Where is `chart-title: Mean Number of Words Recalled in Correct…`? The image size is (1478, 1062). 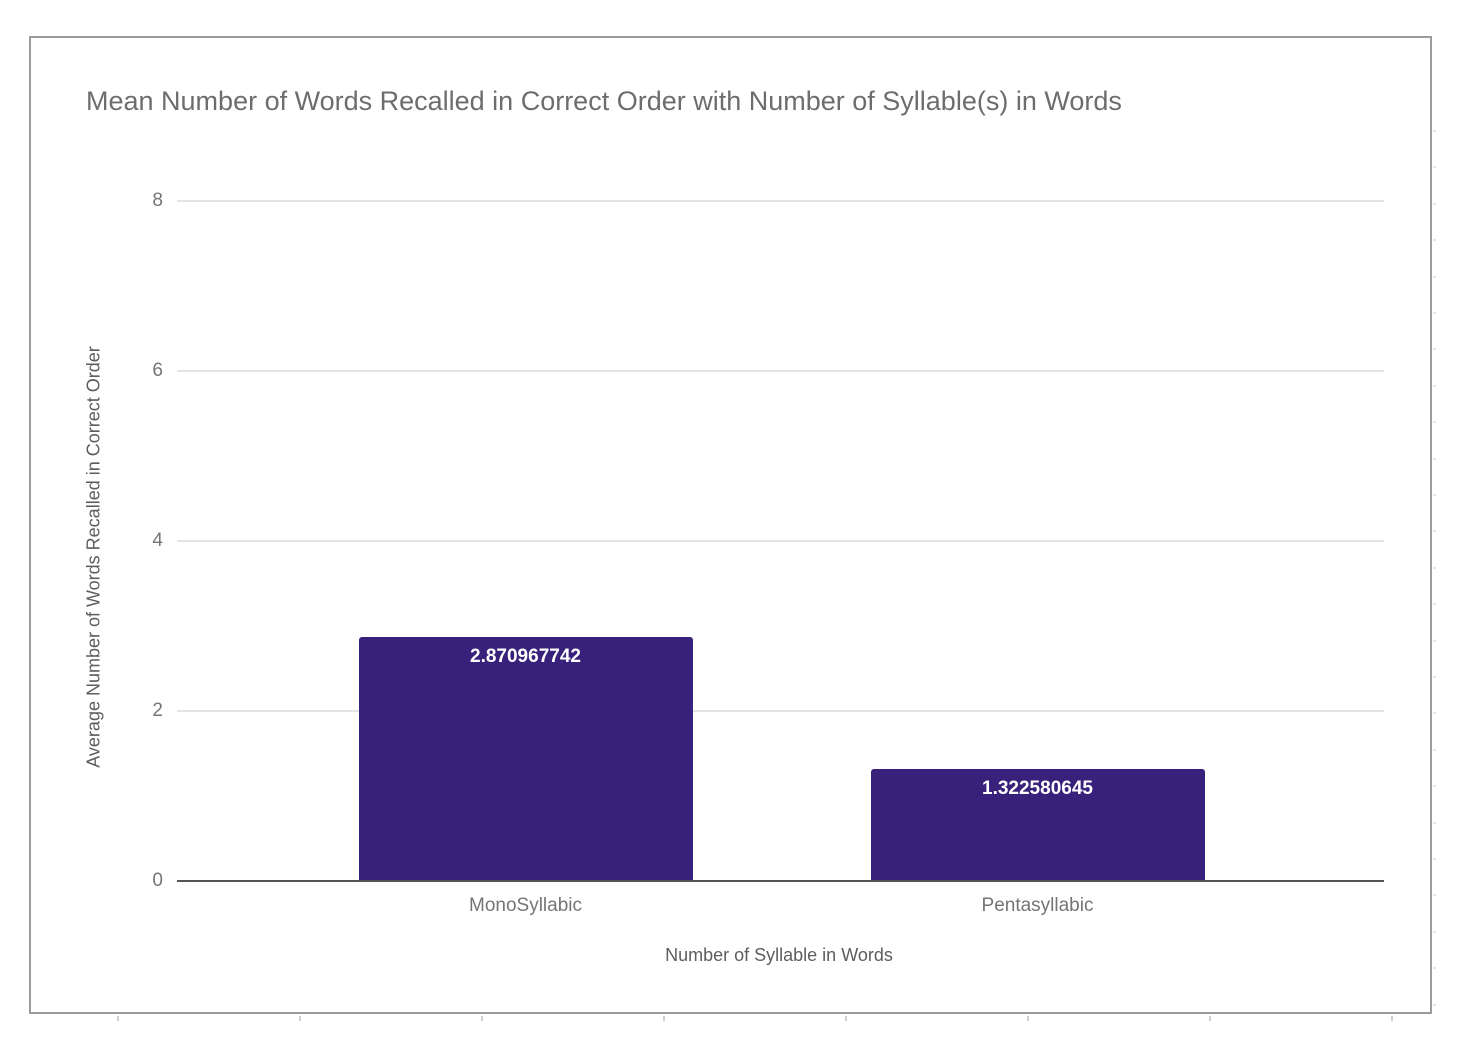
chart-title: Mean Number of Words Recalled in Correct… is located at coordinates (604, 101).